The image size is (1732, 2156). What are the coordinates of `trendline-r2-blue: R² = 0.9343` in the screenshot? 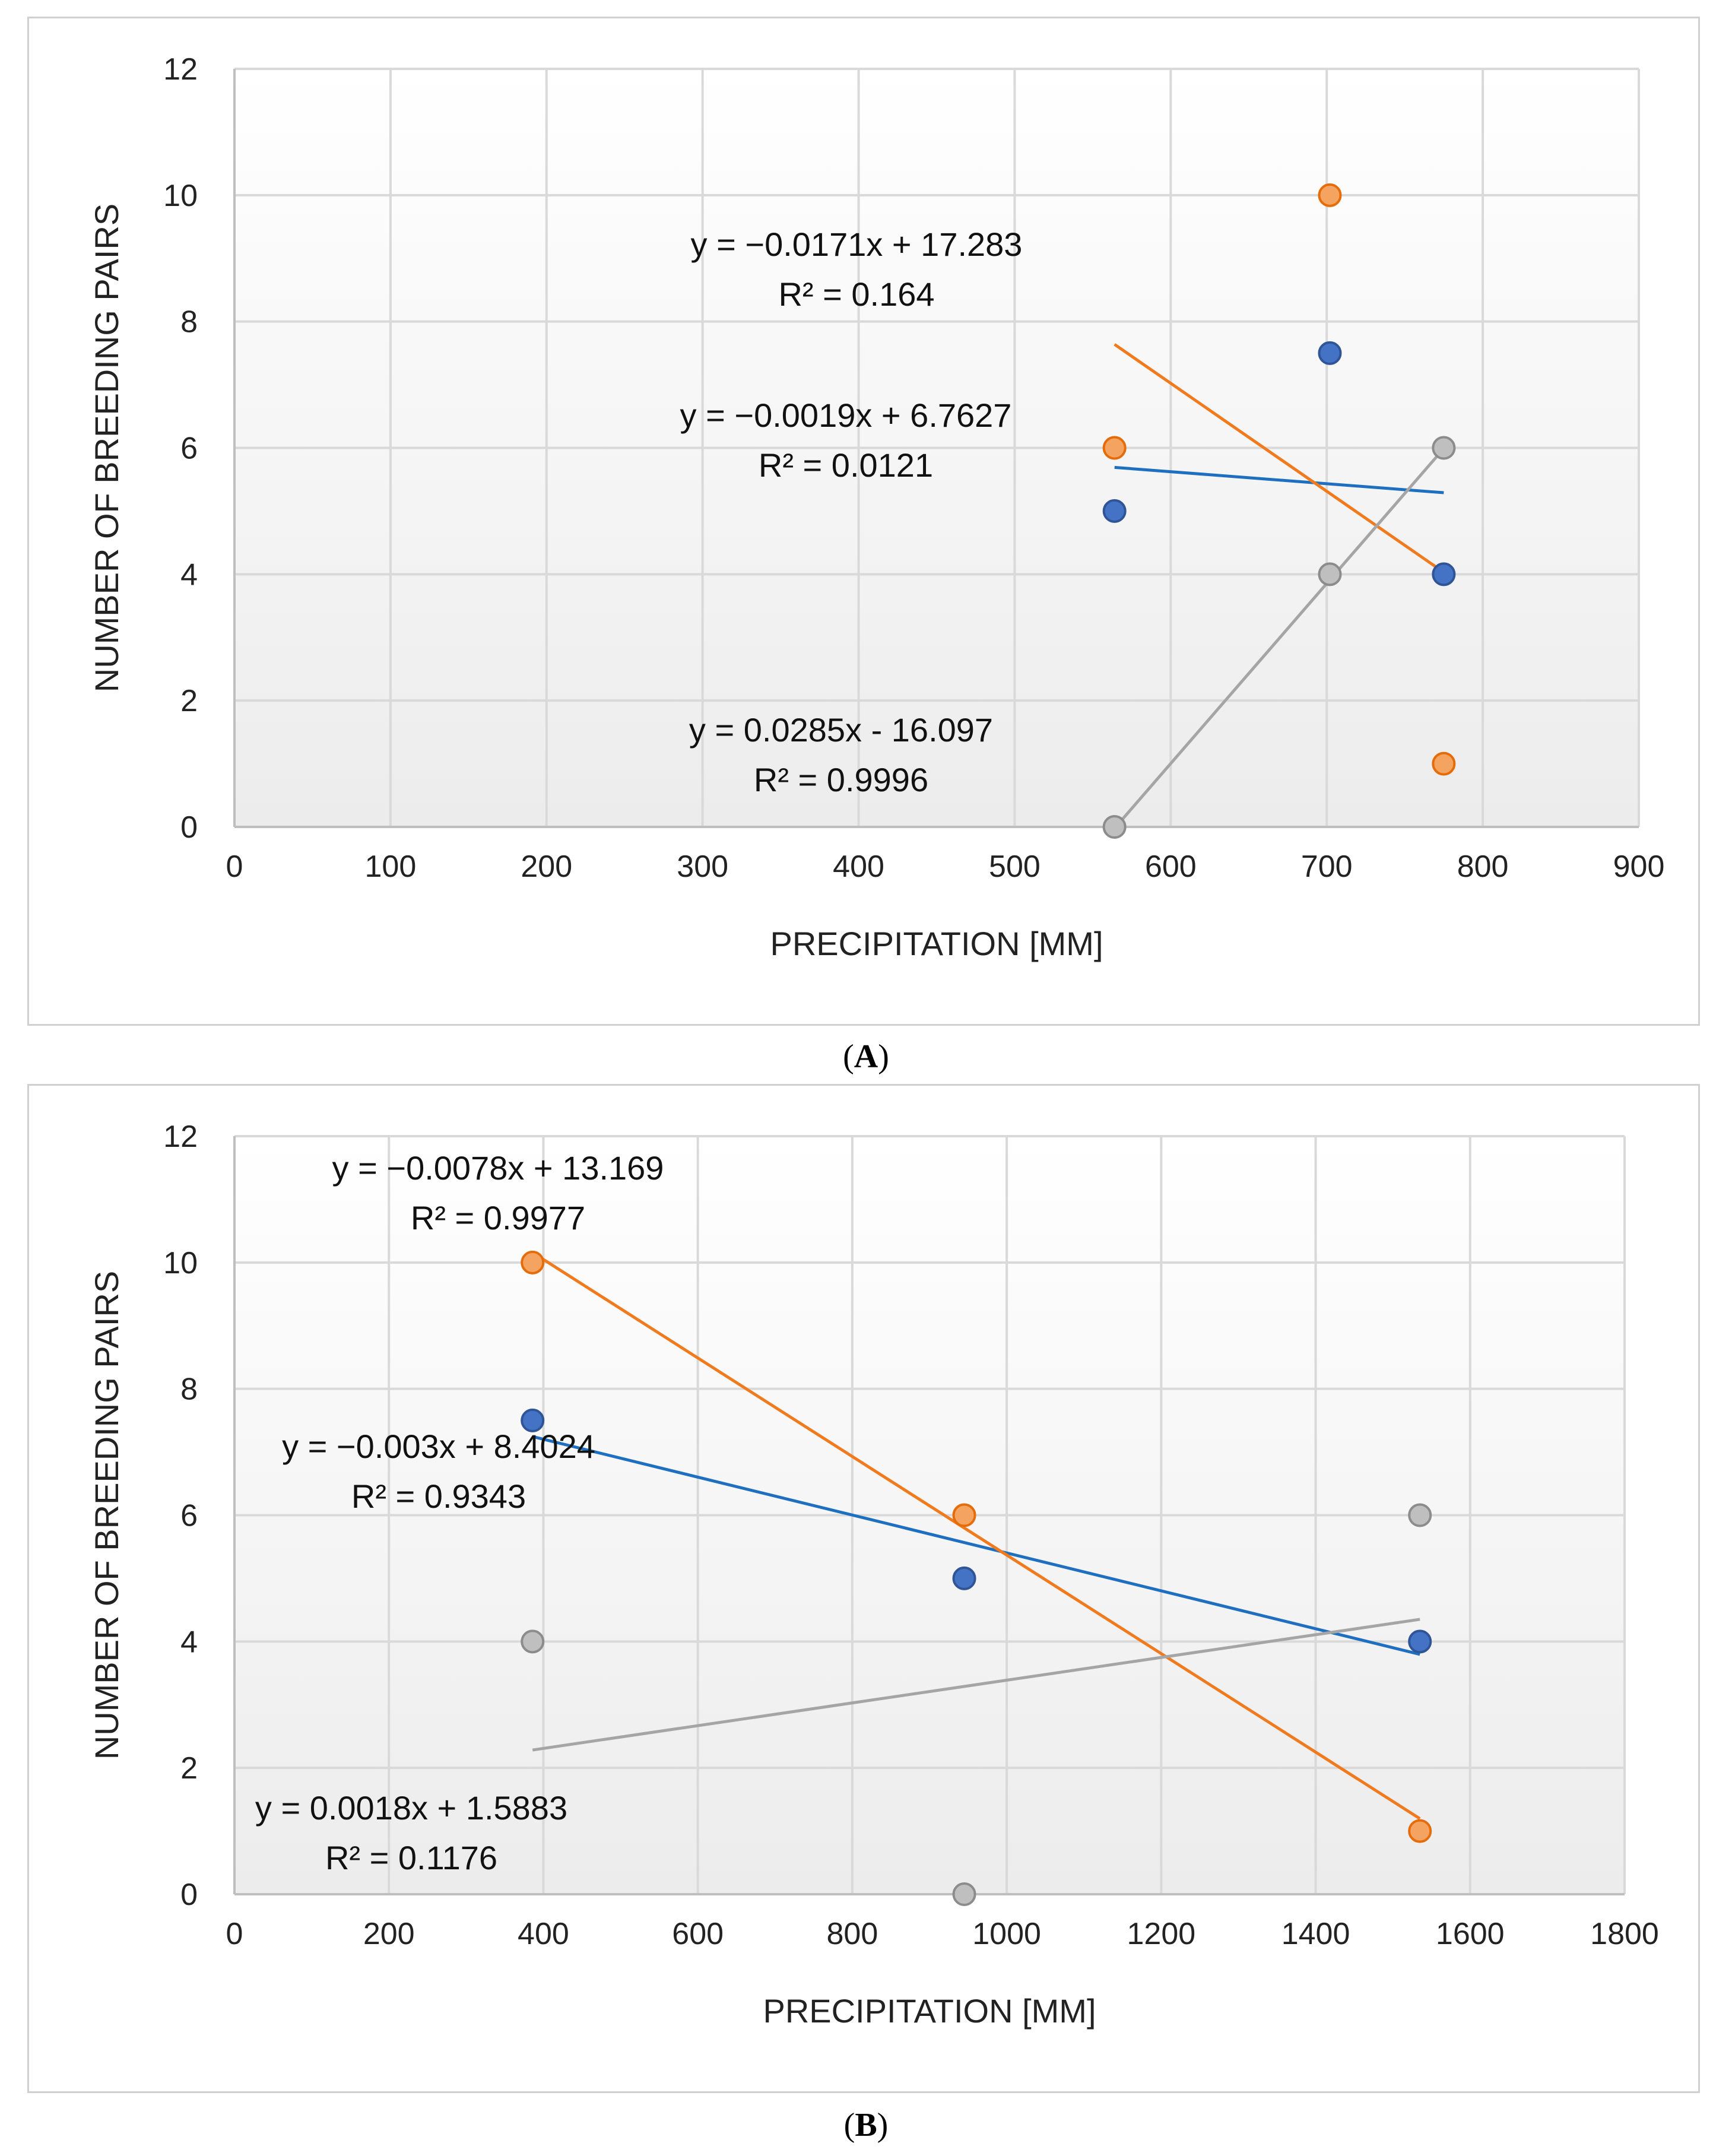 It's located at (438, 1496).